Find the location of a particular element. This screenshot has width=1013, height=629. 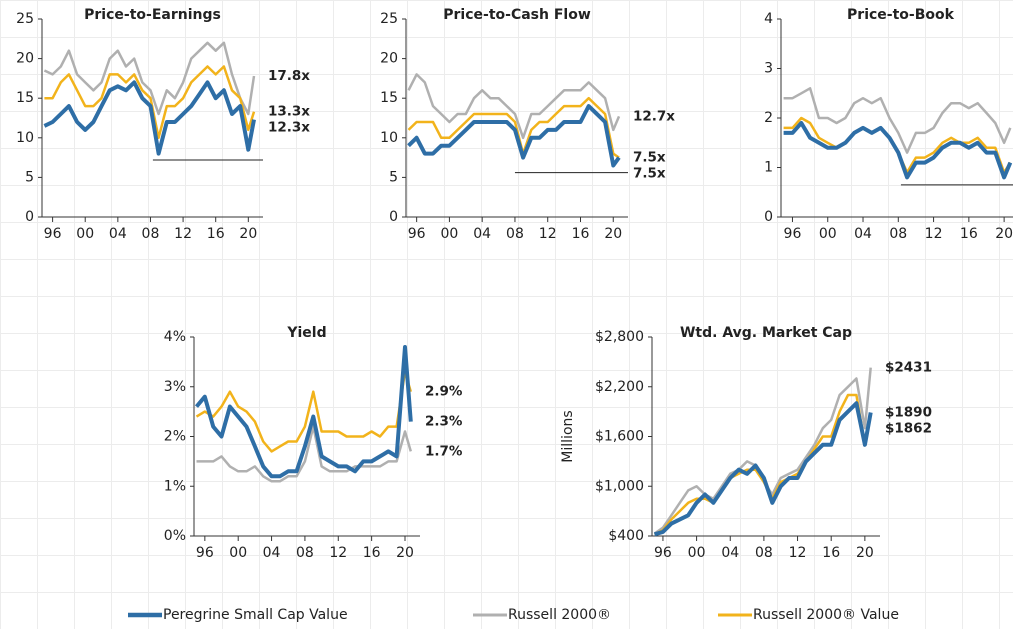

chart-title: Price-to-Book is located at coordinates (901, 15).